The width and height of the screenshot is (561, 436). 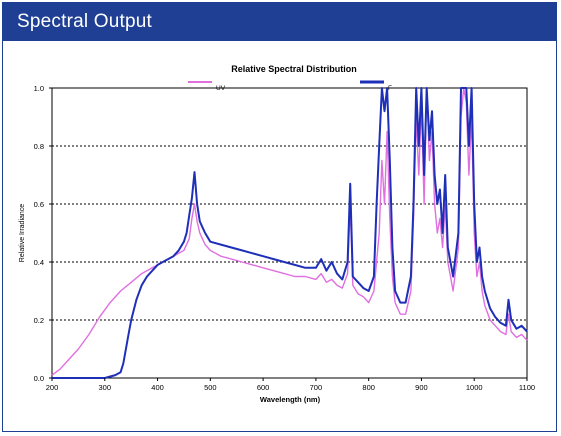 What do you see at coordinates (39, 204) in the screenshot?
I see `y-tick-label-3: 0.6` at bounding box center [39, 204].